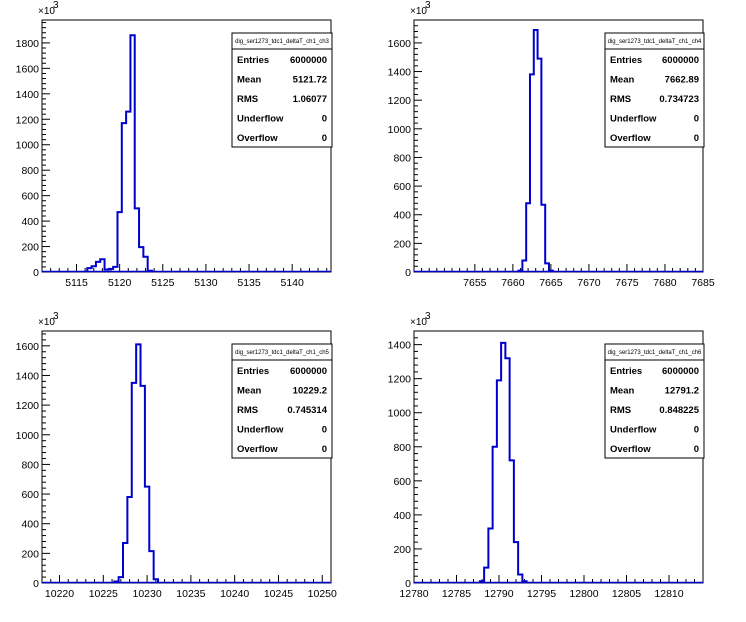  What do you see at coordinates (247, 99) in the screenshot?
I see `chart-1-stats-label: RMS` at bounding box center [247, 99].